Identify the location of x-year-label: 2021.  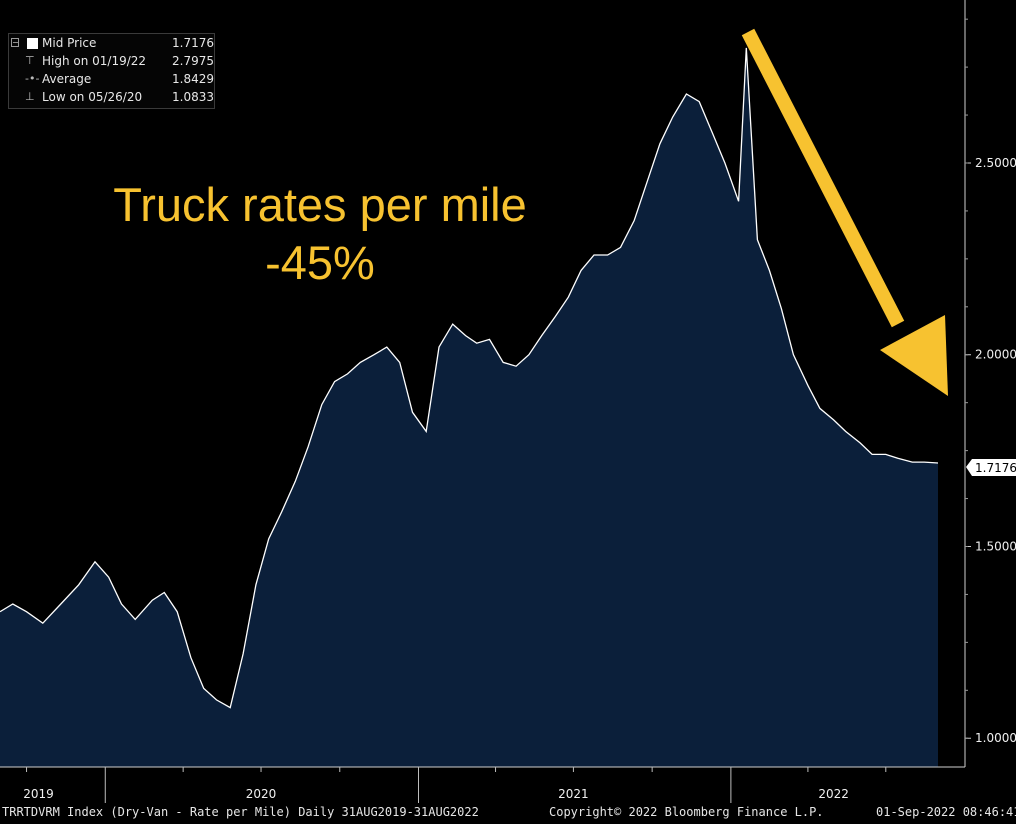
(573, 794).